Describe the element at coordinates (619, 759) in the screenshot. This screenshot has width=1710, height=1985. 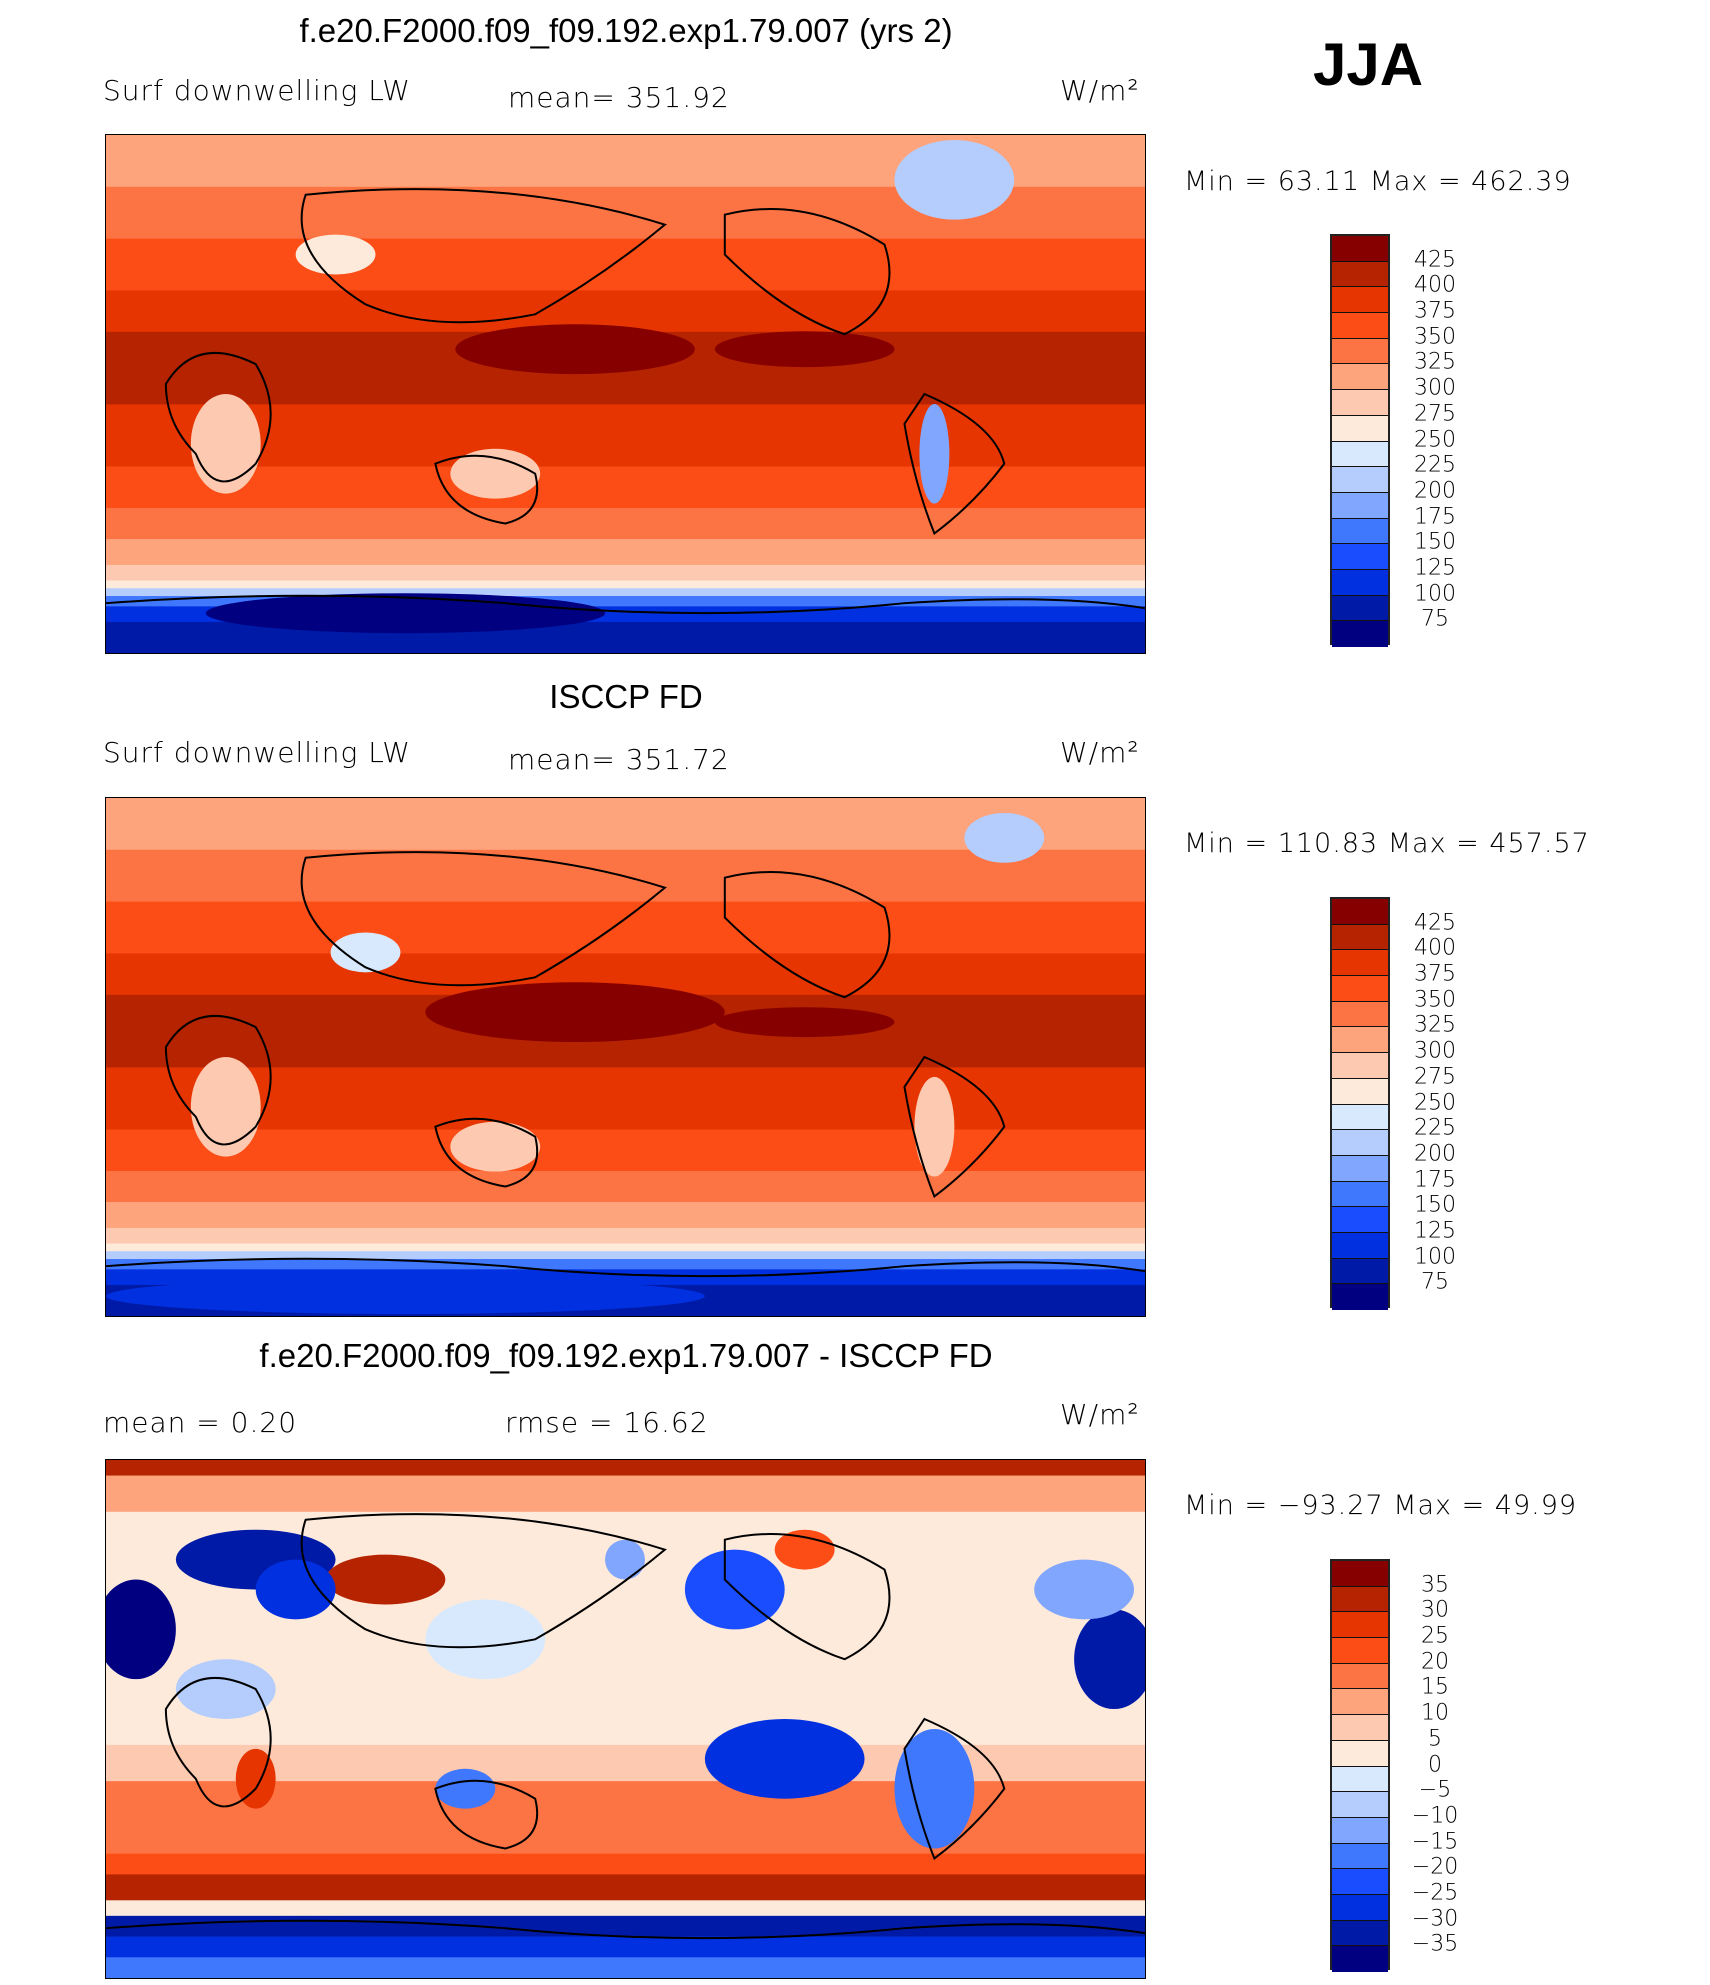
I see `panel-2-mean: mean= 351.72` at that location.